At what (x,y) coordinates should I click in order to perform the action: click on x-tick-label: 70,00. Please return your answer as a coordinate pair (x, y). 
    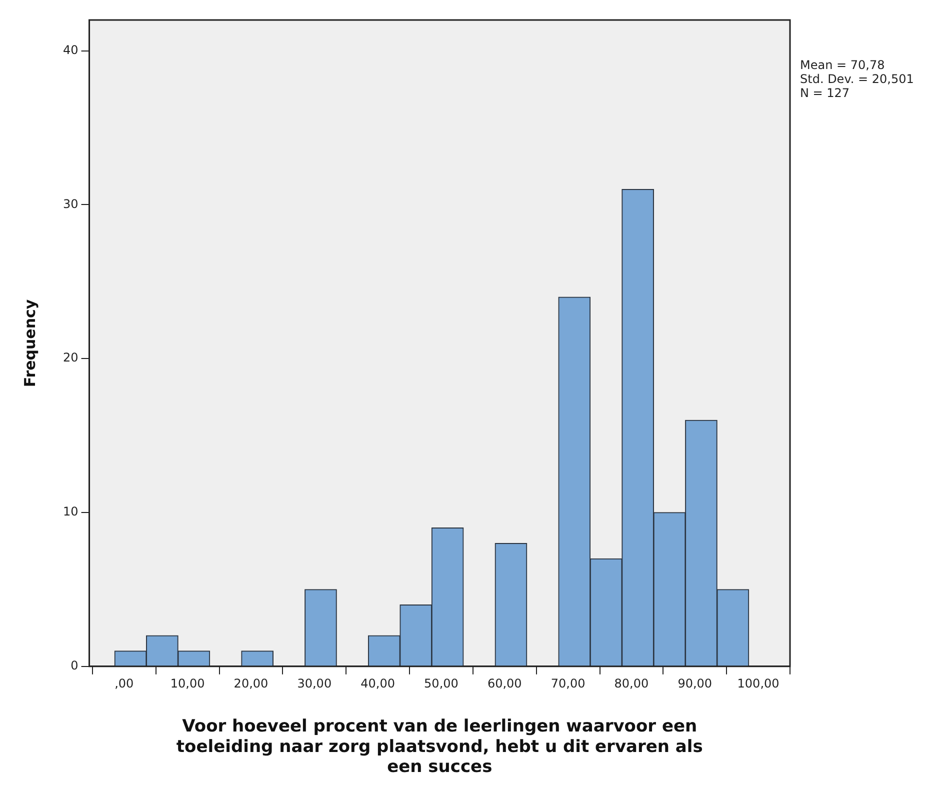
    Looking at the image, I should click on (568, 683).